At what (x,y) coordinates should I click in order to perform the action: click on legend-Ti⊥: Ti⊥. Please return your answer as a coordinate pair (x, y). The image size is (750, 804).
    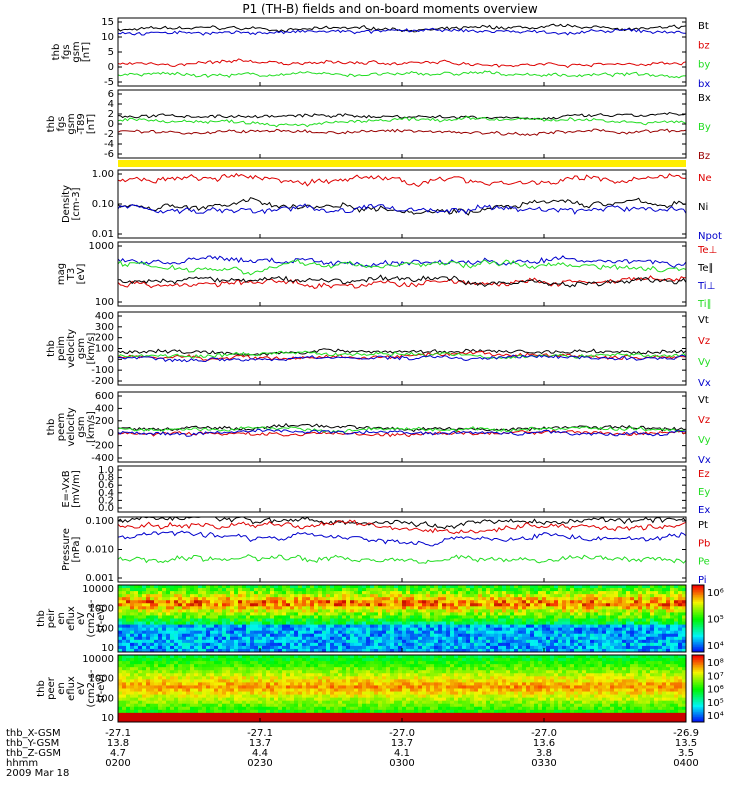
    Looking at the image, I should click on (706, 286).